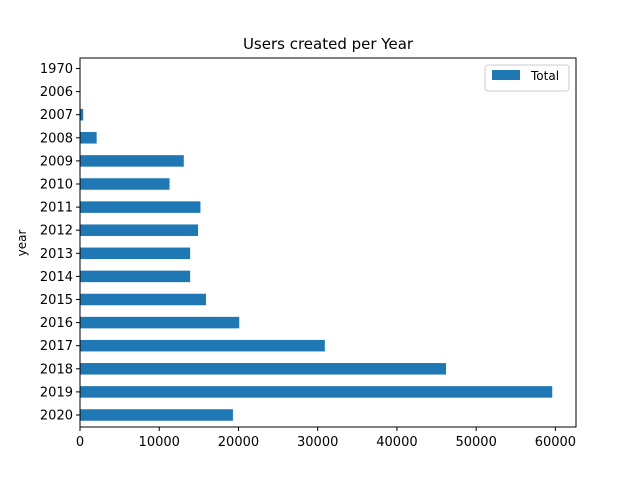 The image size is (640, 480). What do you see at coordinates (396, 442) in the screenshot?
I see `x-tick-label: 40000` at bounding box center [396, 442].